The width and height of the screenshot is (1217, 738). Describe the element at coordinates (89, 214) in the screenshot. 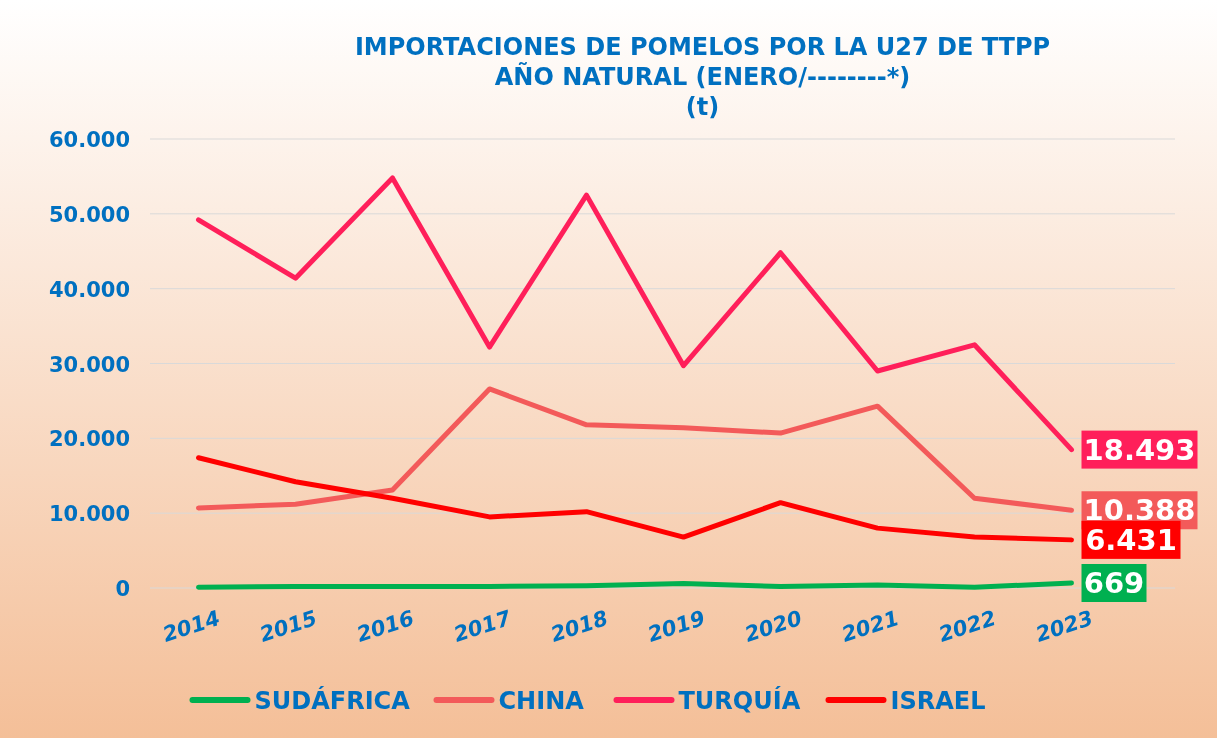

I see `y-tick-label: 50.000` at that location.